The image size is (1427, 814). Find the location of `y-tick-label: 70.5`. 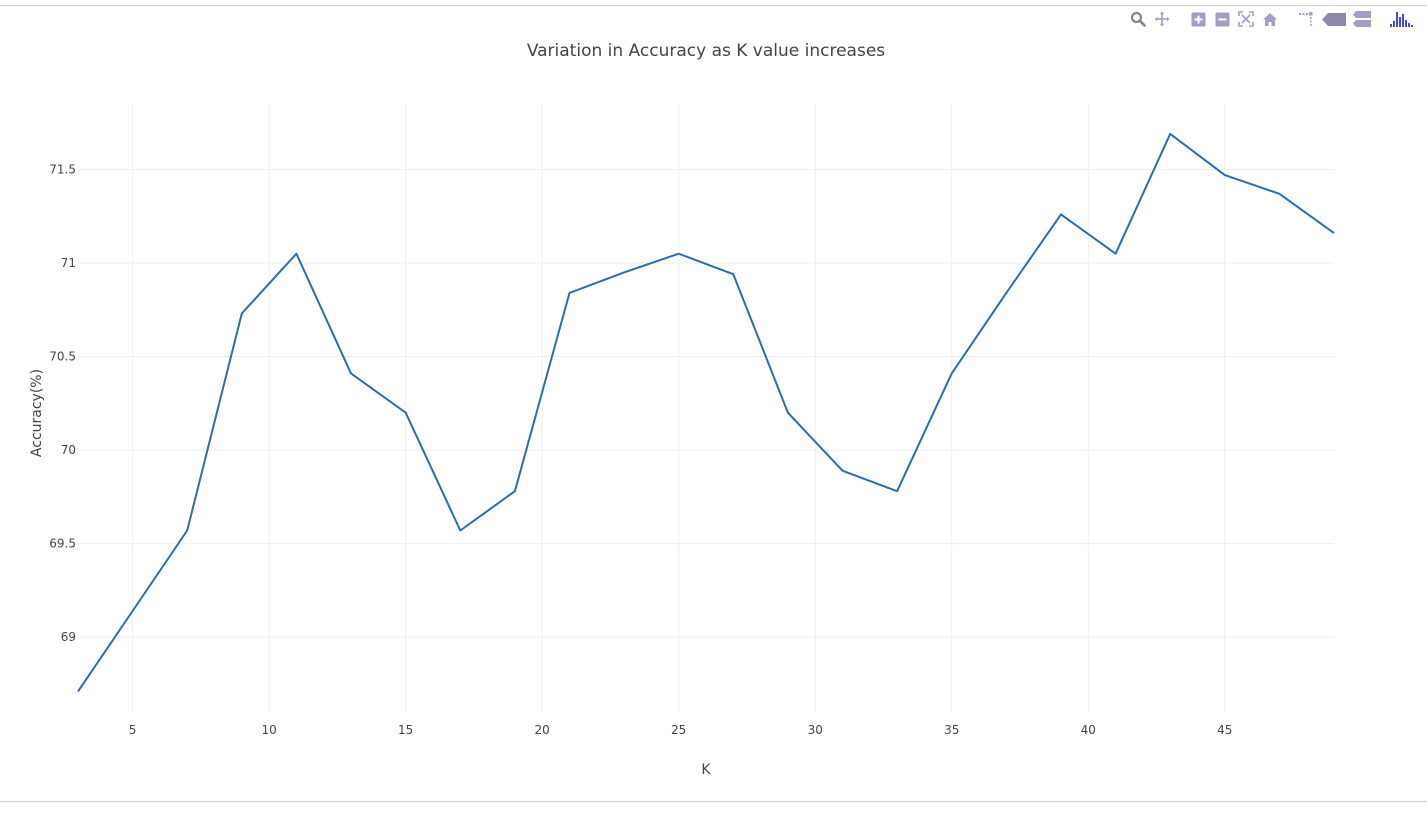

y-tick-label: 70.5 is located at coordinates (62, 357).